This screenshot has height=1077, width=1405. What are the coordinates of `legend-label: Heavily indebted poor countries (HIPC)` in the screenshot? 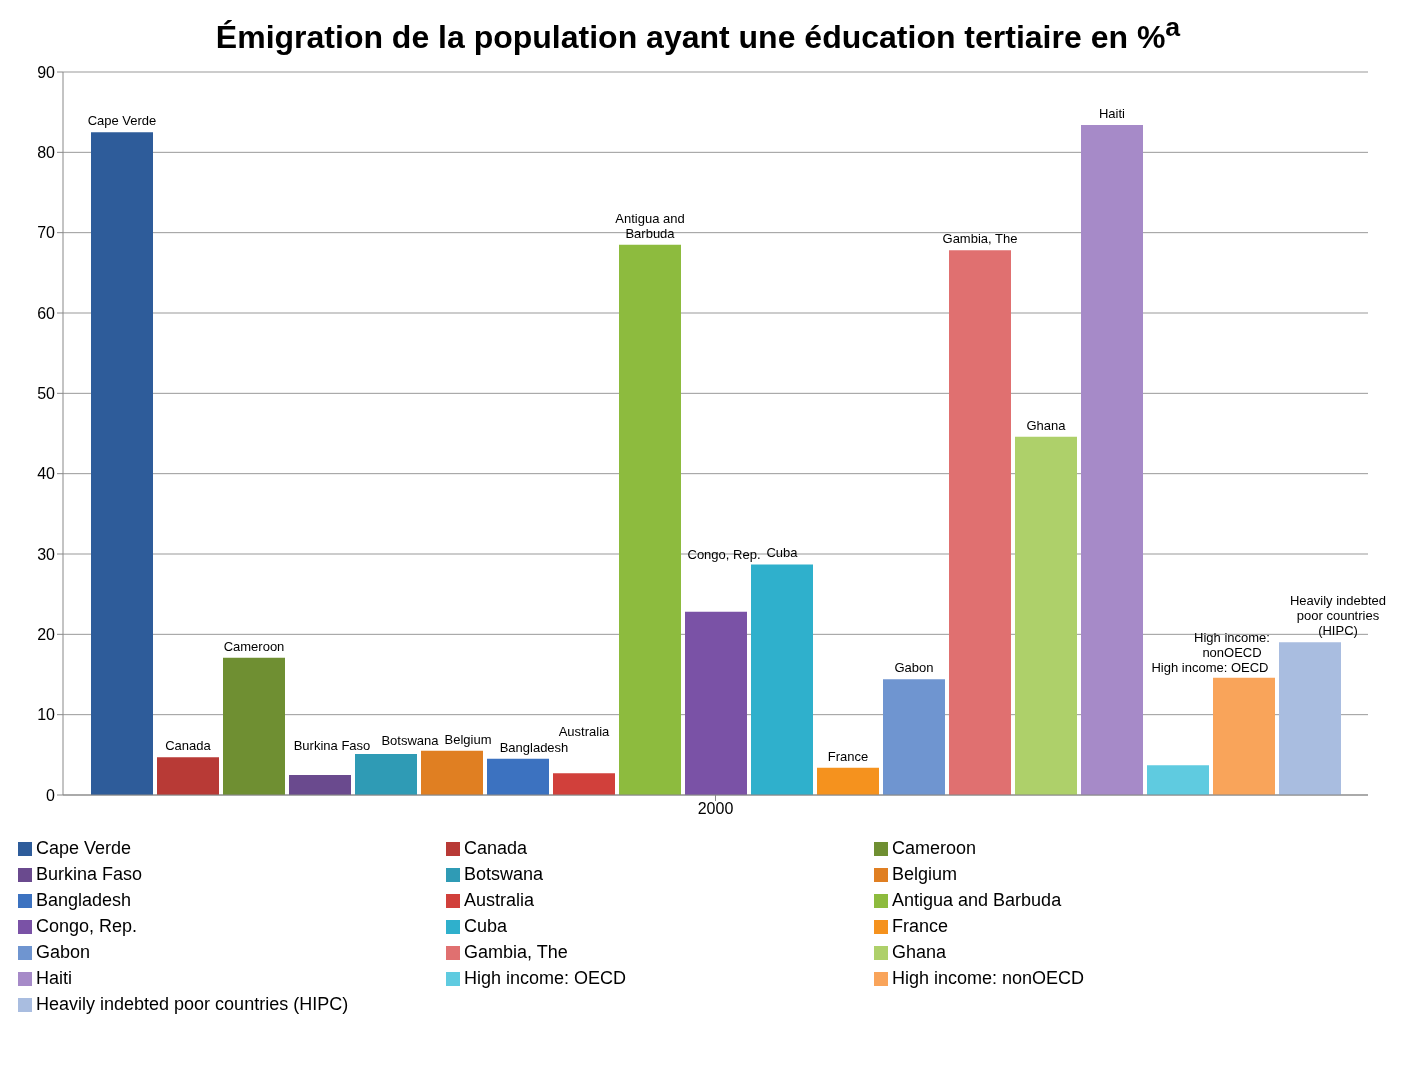 It's located at (193, 1004).